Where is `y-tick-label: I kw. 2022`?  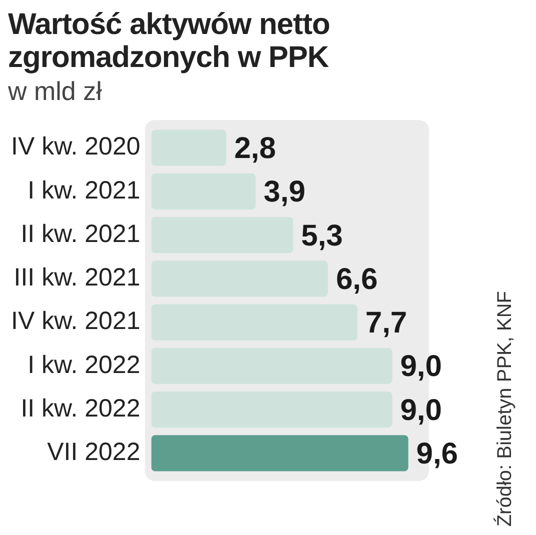 y-tick-label: I kw. 2022 is located at coordinates (84, 364).